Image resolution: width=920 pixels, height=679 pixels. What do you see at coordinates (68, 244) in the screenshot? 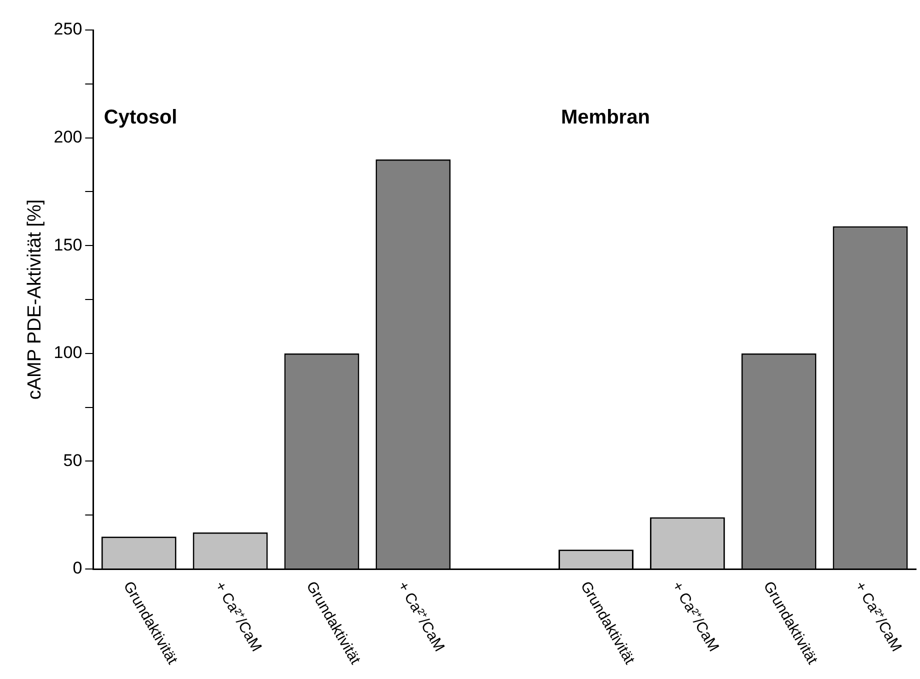
I see `y-tick-label: 150` at bounding box center [68, 244].